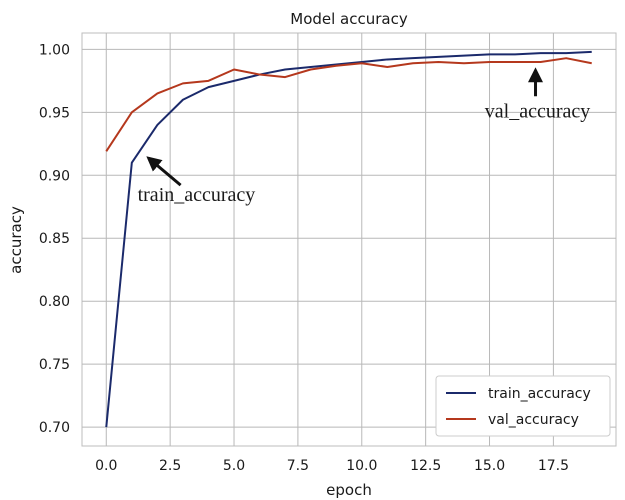 This screenshot has height=500, width=625. I want to click on legend-label-val: val_accuracy, so click(533, 420).